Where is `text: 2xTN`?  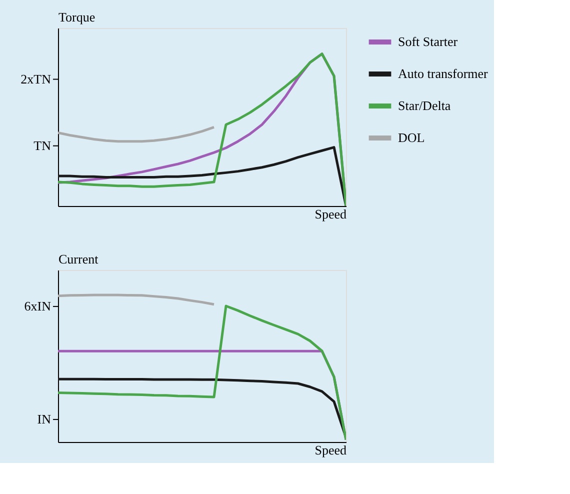 text: 2xTN is located at coordinates (36, 78).